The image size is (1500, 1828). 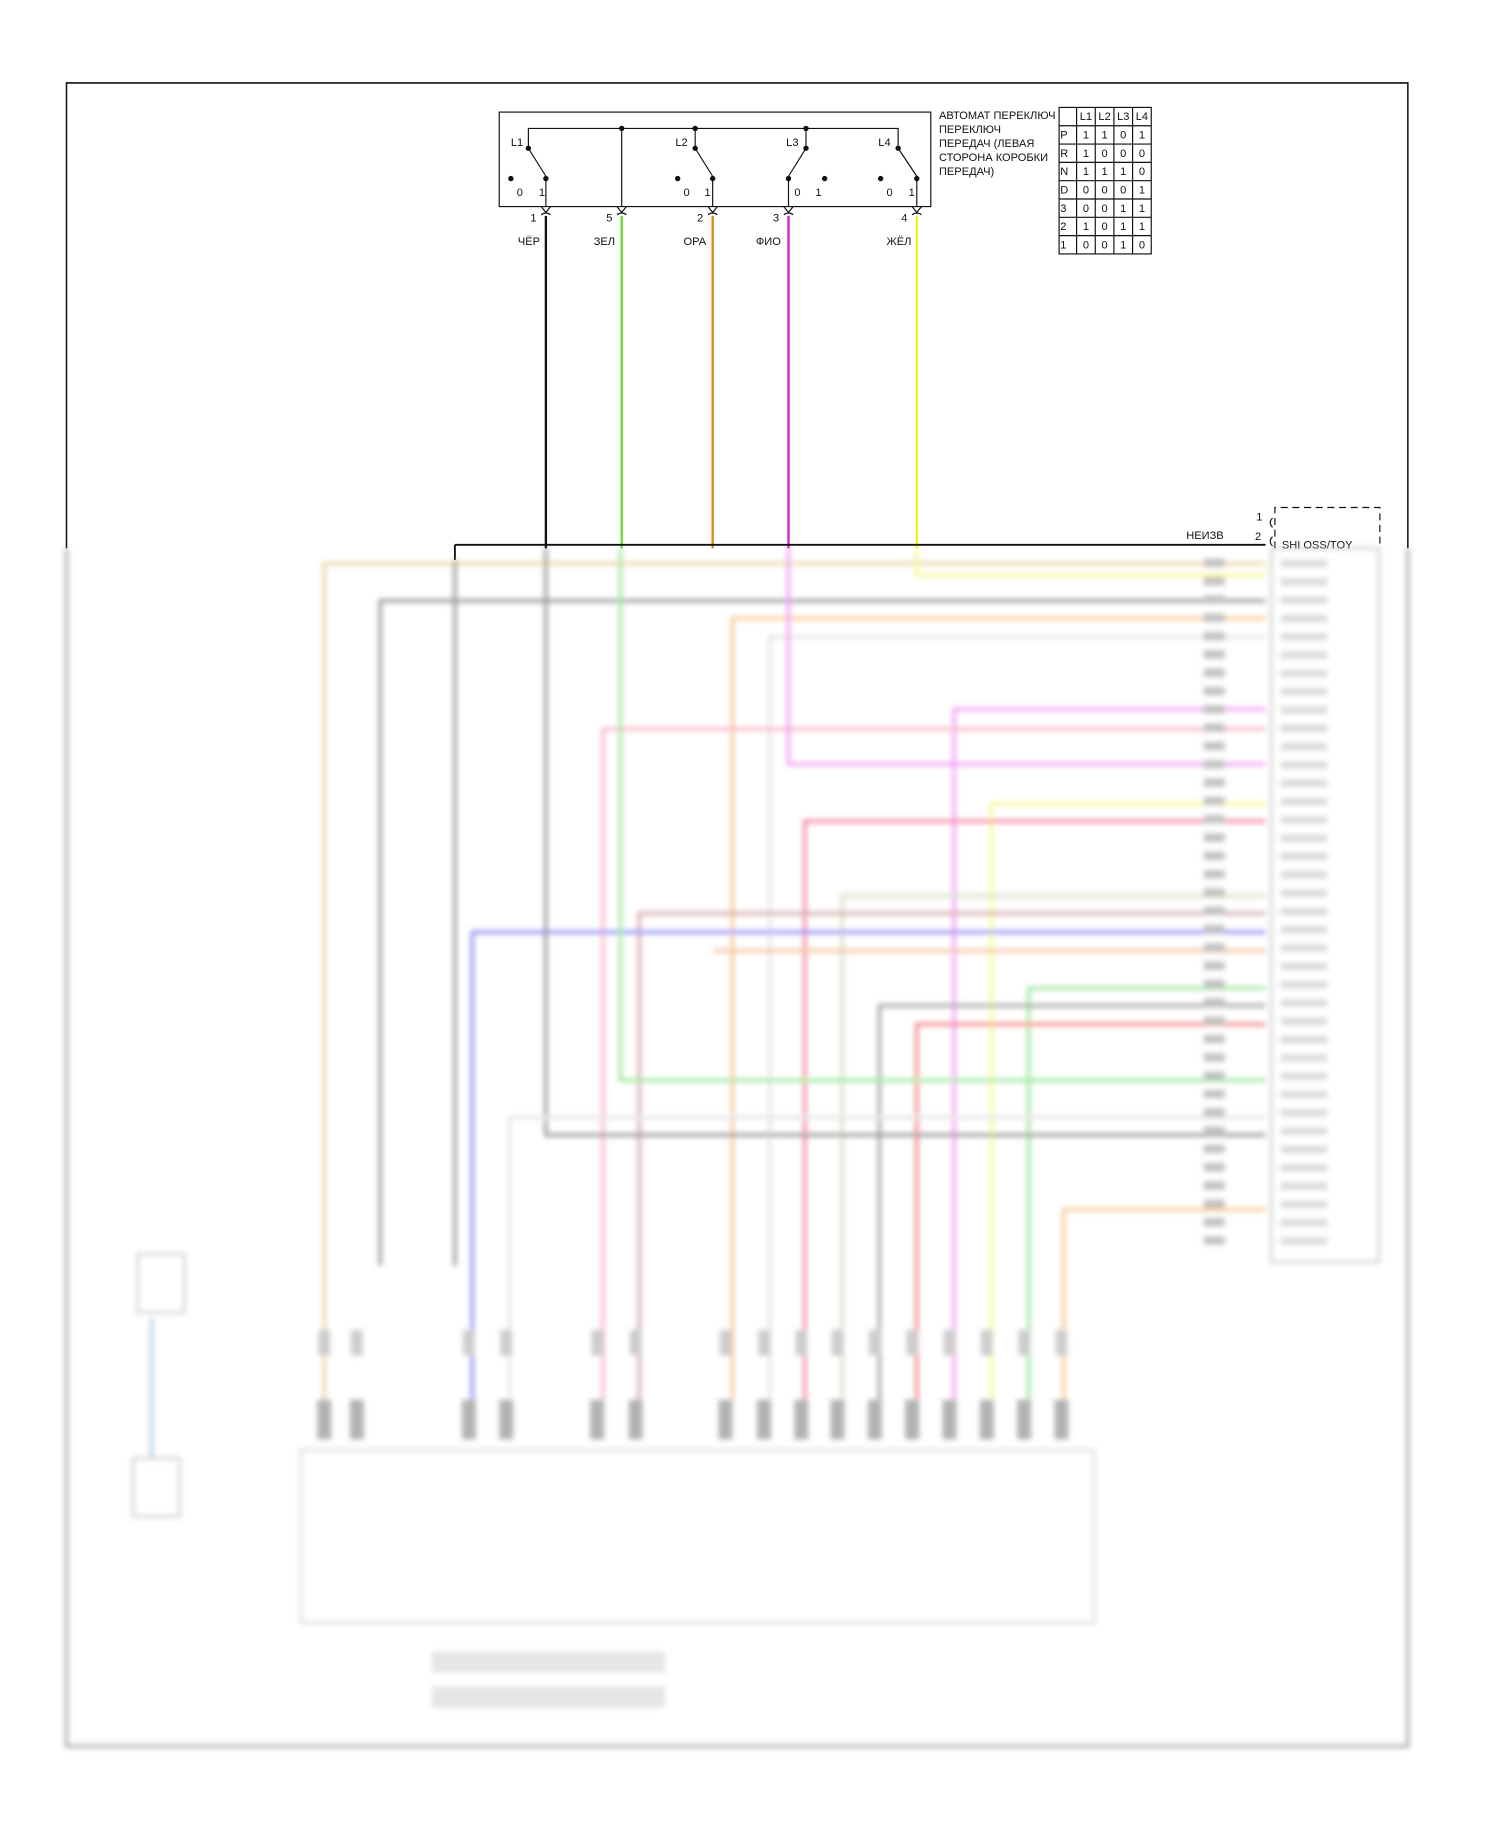 I want to click on table-header-cell: L4, so click(x=1142, y=117).